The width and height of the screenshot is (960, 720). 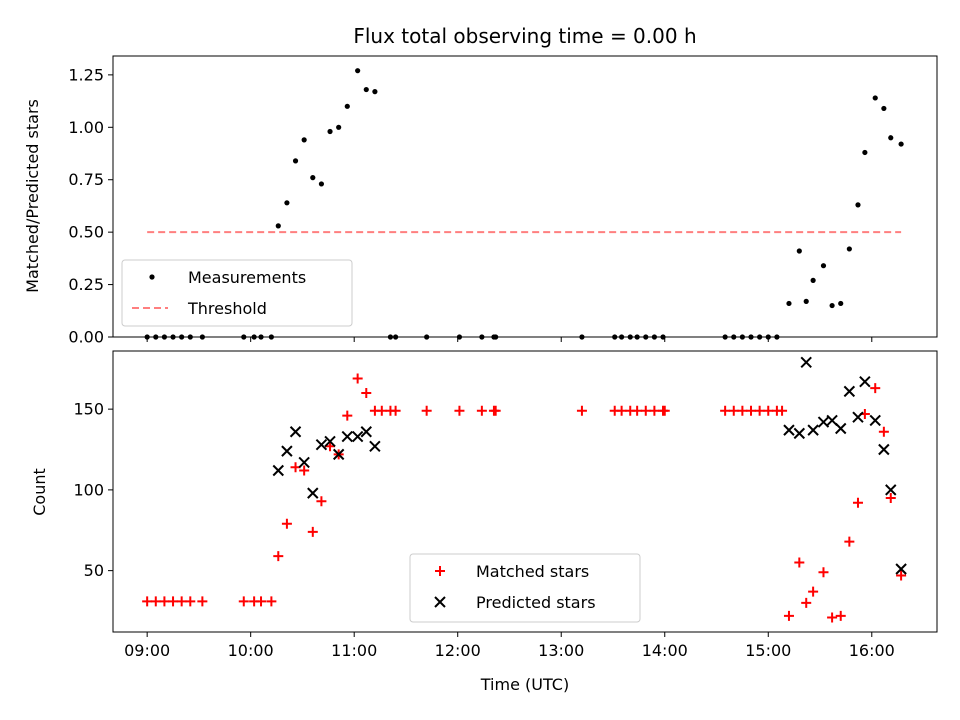 What do you see at coordinates (354, 650) in the screenshot?
I see `x-tick-label: 11:00` at bounding box center [354, 650].